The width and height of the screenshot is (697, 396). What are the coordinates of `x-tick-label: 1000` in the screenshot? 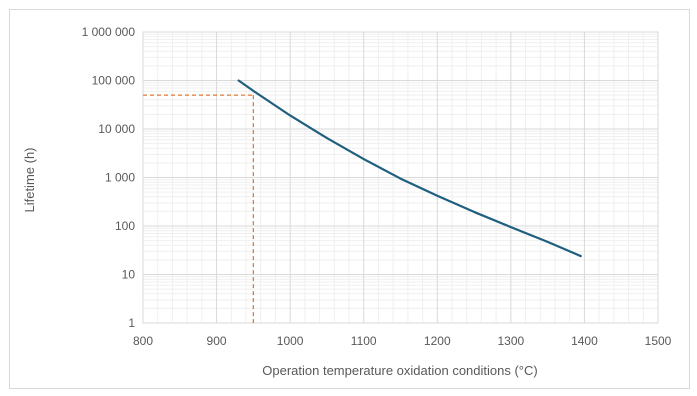 It's located at (290, 341).